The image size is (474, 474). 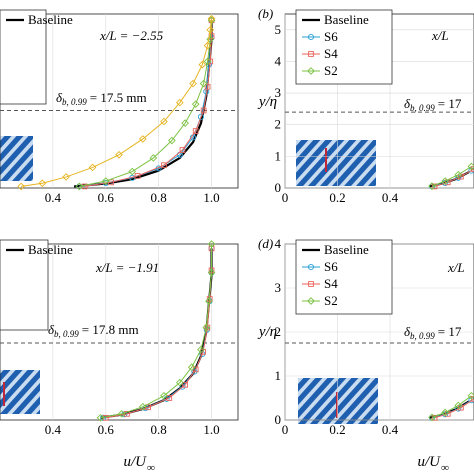 I want to click on x-tick-label: 0.8, so click(x=159, y=429).